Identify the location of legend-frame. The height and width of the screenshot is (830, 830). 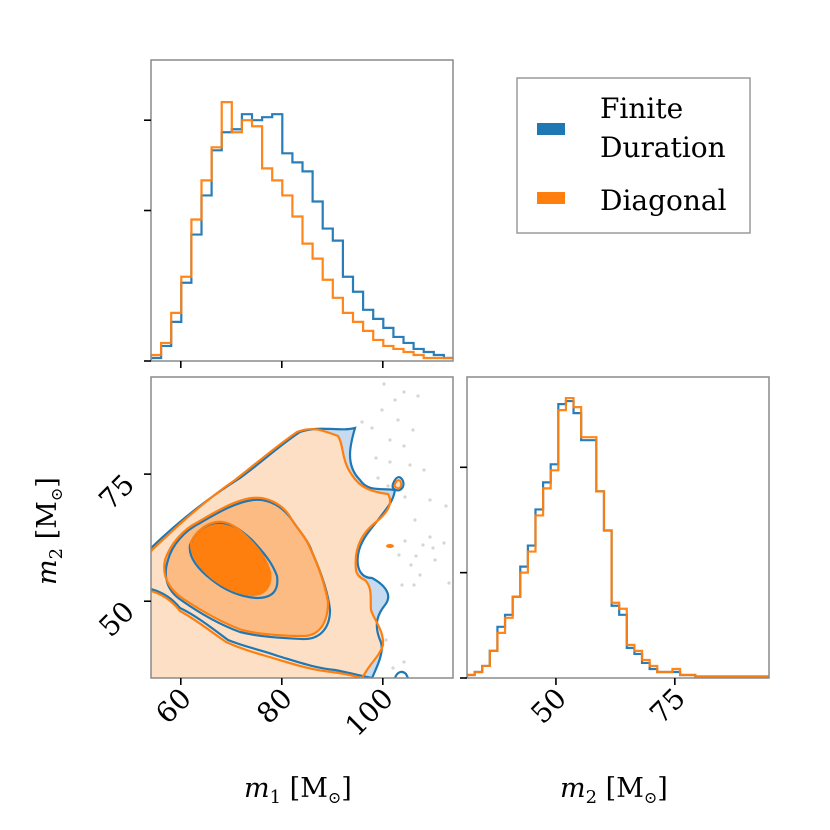
(633, 155).